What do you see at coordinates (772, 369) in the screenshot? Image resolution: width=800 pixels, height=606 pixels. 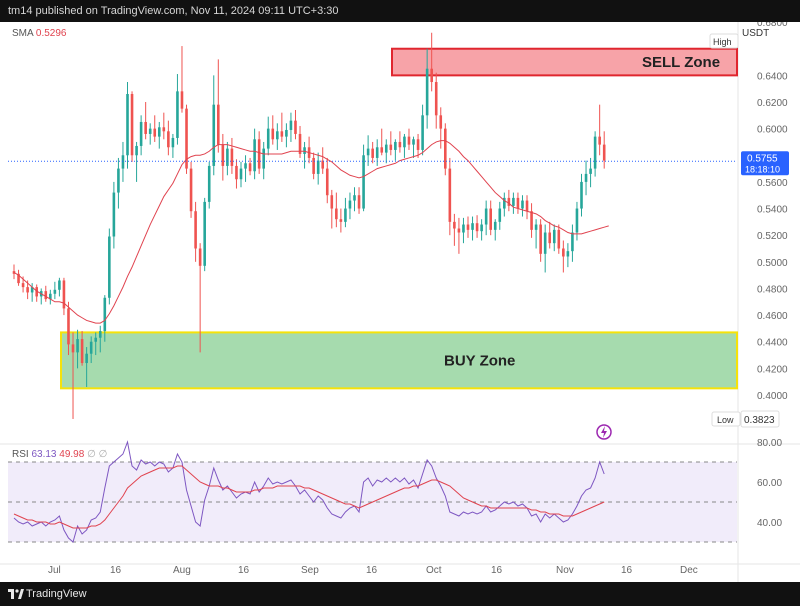 I see `price-axis-tick: 0.4200` at bounding box center [772, 369].